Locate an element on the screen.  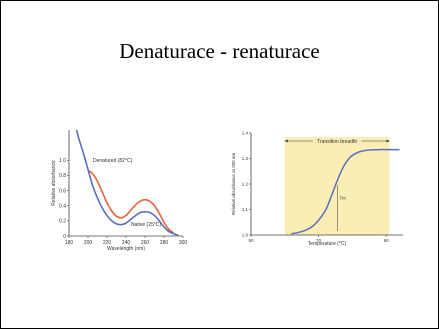
y-tick-label: 0.8 is located at coordinates (62, 176).